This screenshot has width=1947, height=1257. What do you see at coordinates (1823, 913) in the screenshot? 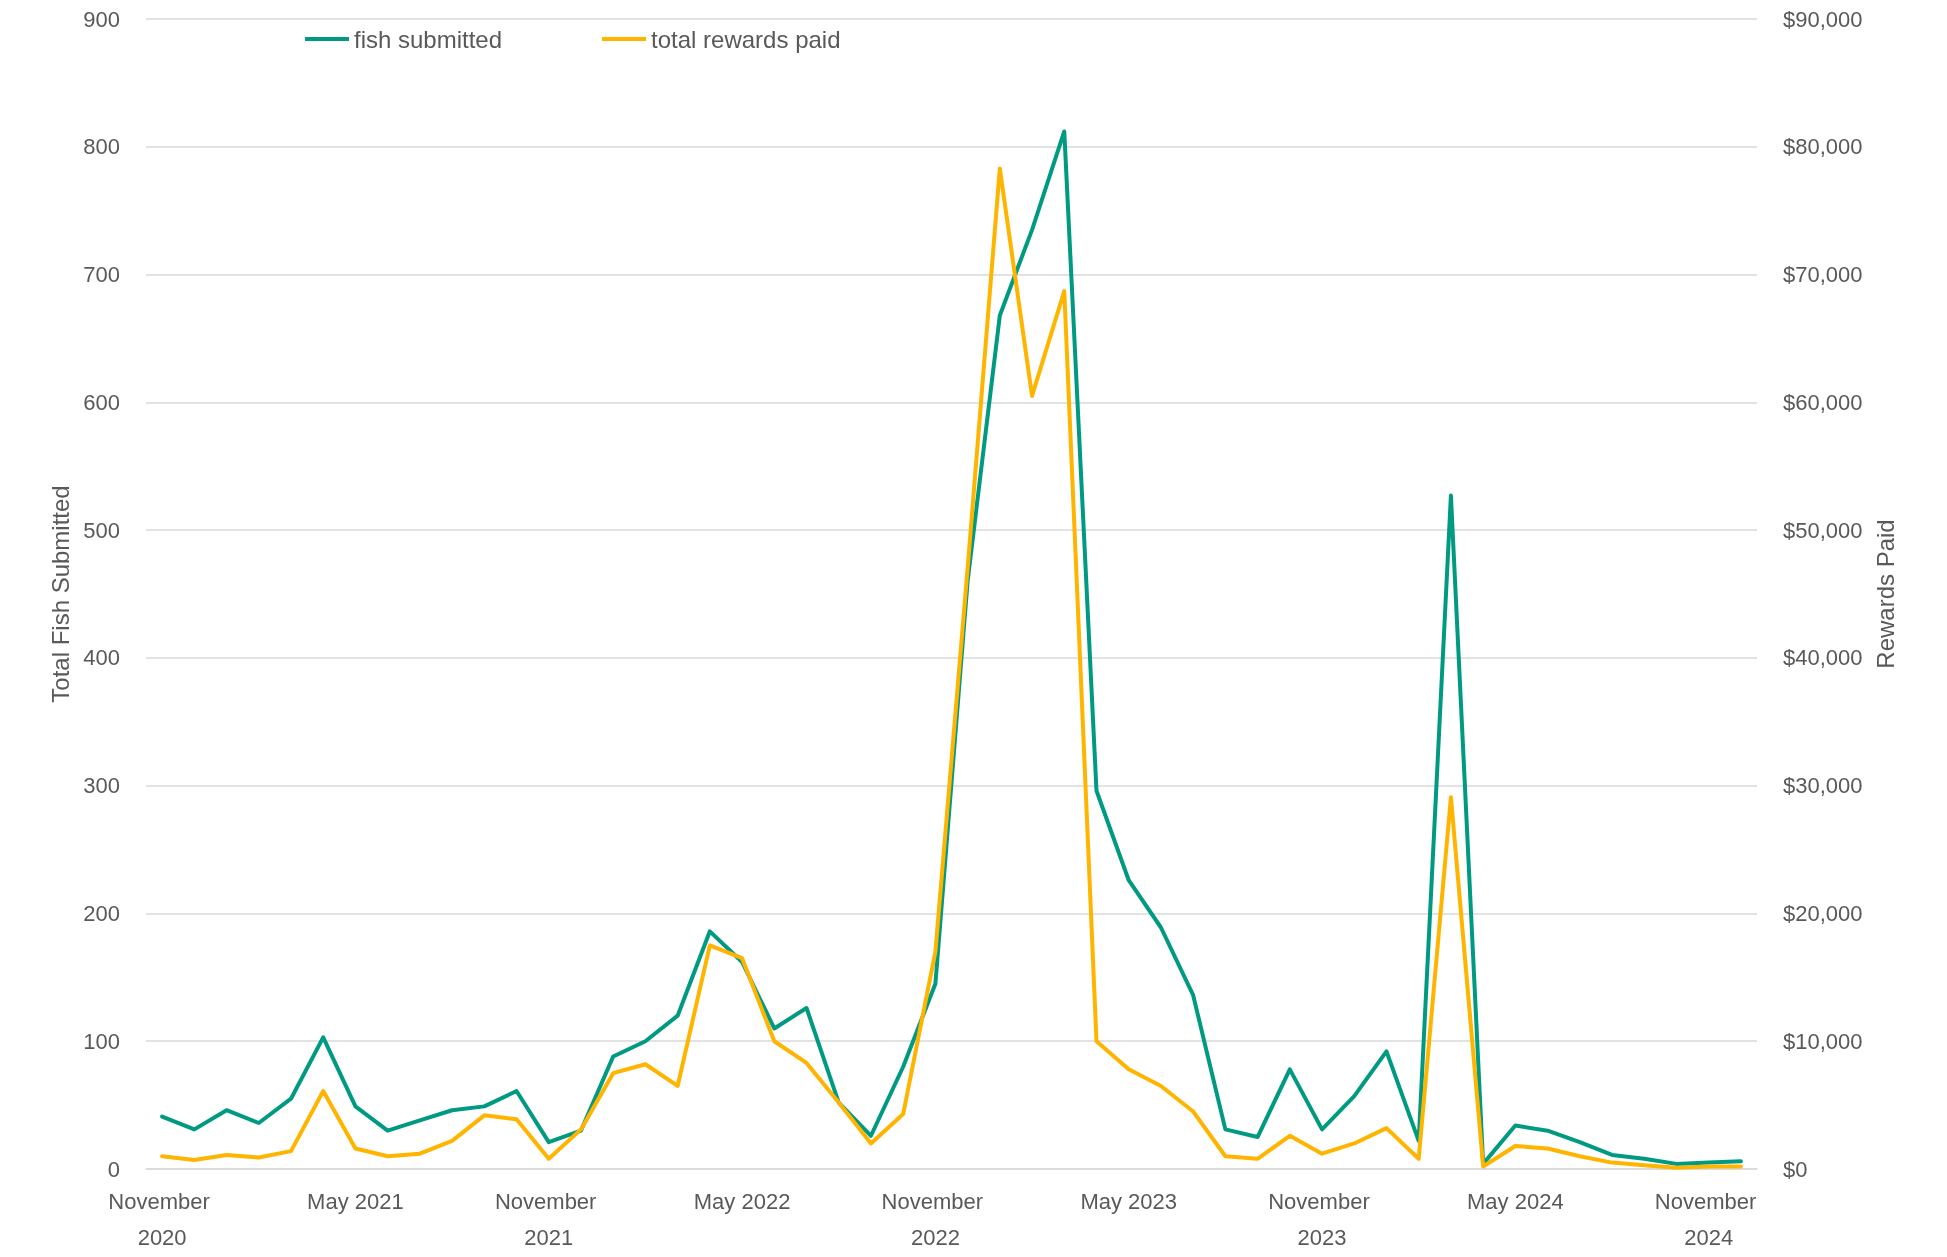
I see `y2-tick-label: $20,000` at bounding box center [1823, 913].